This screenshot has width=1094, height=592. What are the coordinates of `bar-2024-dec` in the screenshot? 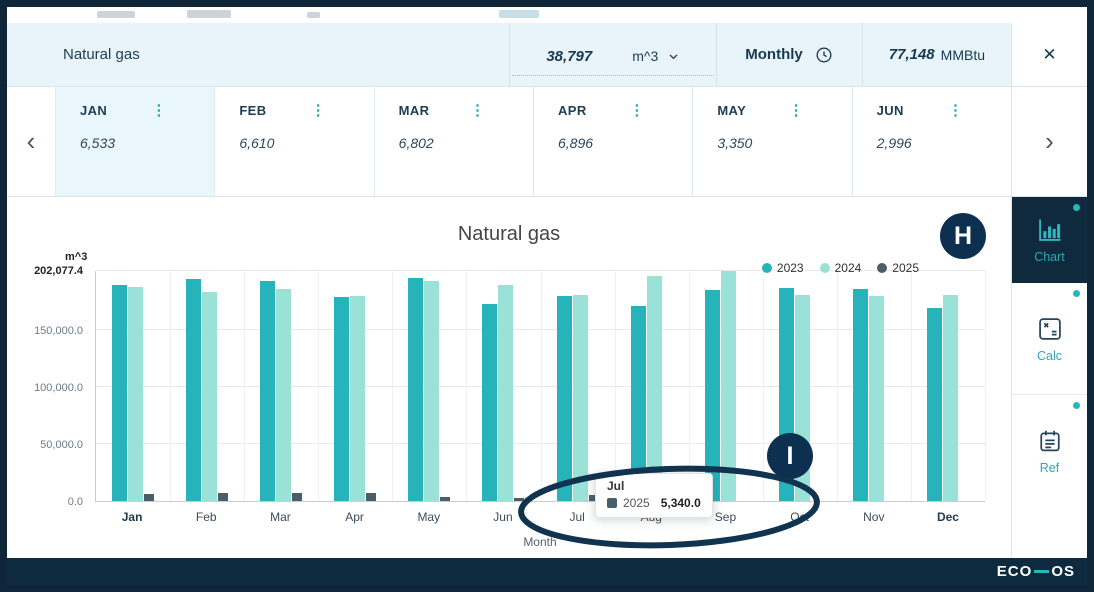 It's located at (950, 398).